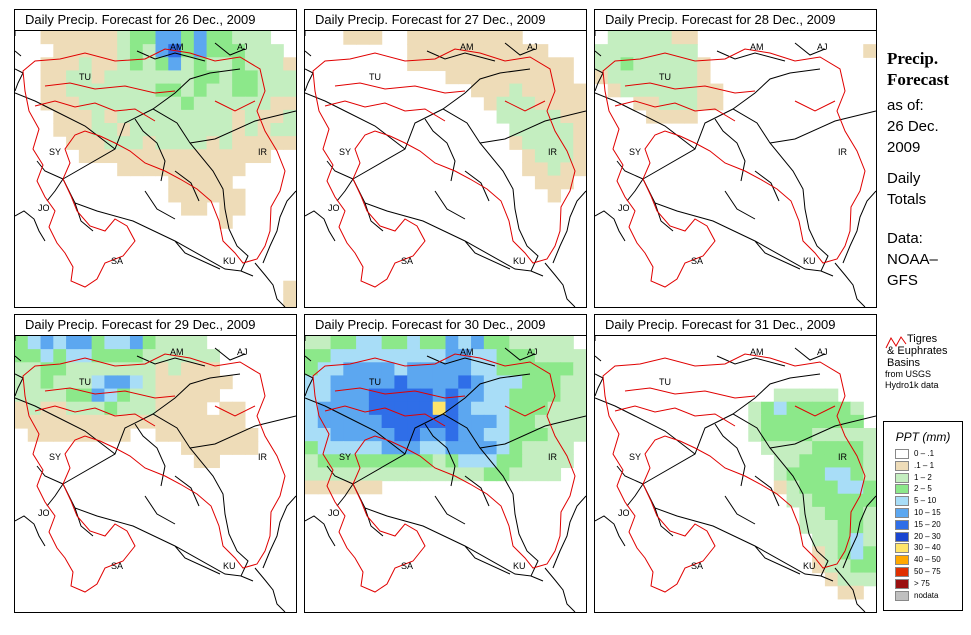  Describe the element at coordinates (905, 238) in the screenshot. I see `data-line1: Data:` at that location.